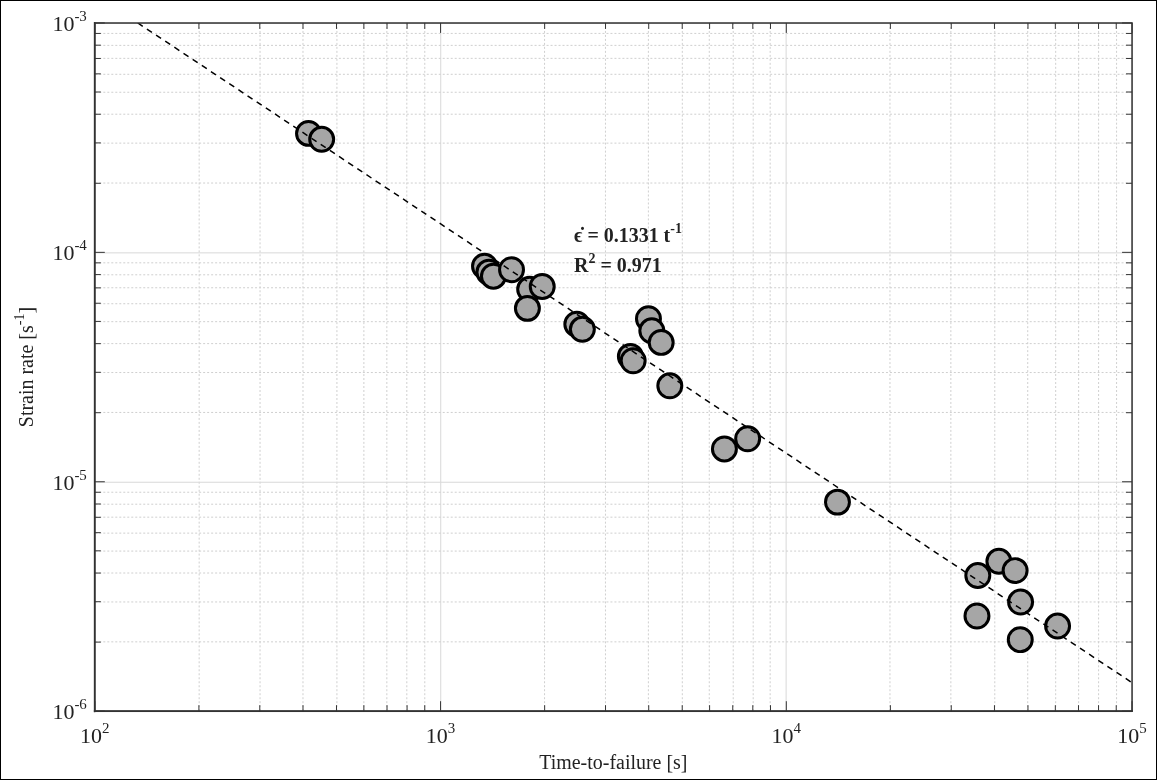 Image resolution: width=1159 pixels, height=782 pixels. I want to click on x-axis-title: Time-to-failure [s], so click(613, 762).